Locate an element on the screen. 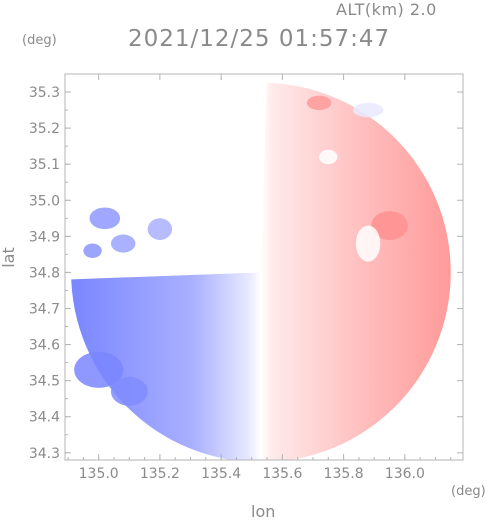 The width and height of the screenshot is (491, 521). y-tick-label: 35.2 is located at coordinates (44, 129).